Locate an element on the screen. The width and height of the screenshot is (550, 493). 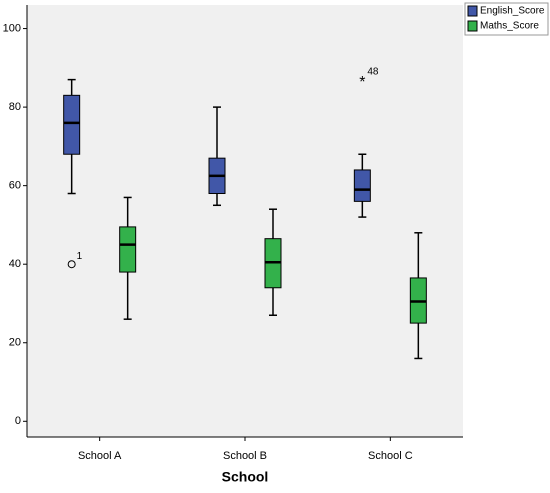
x-tick-label: School C is located at coordinates (390, 456).